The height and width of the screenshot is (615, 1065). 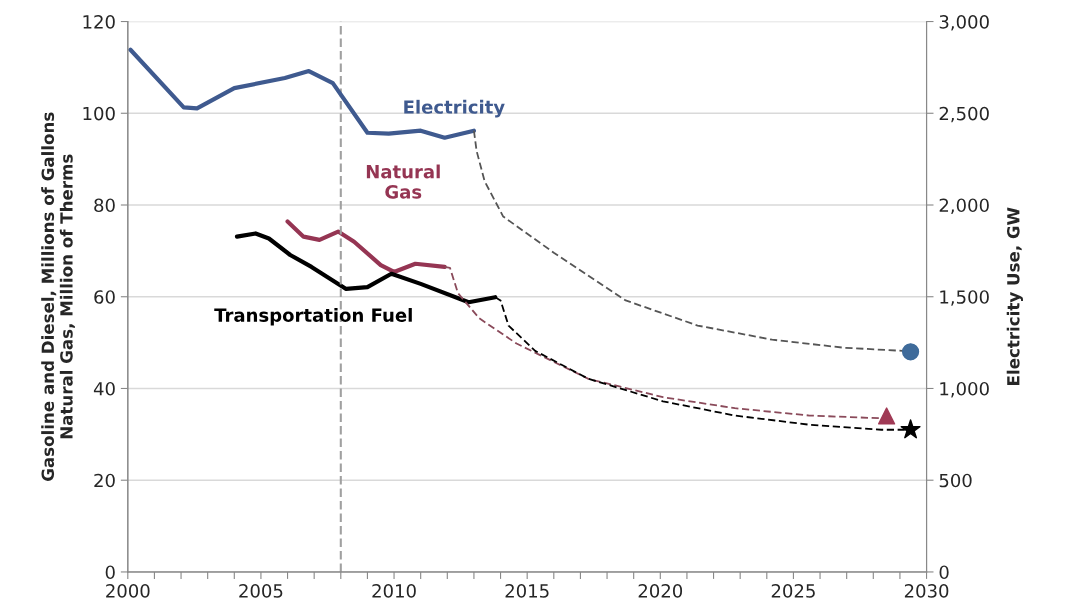 What do you see at coordinates (964, 22) in the screenshot?
I see `y2-tick-label: 3,000` at bounding box center [964, 22].